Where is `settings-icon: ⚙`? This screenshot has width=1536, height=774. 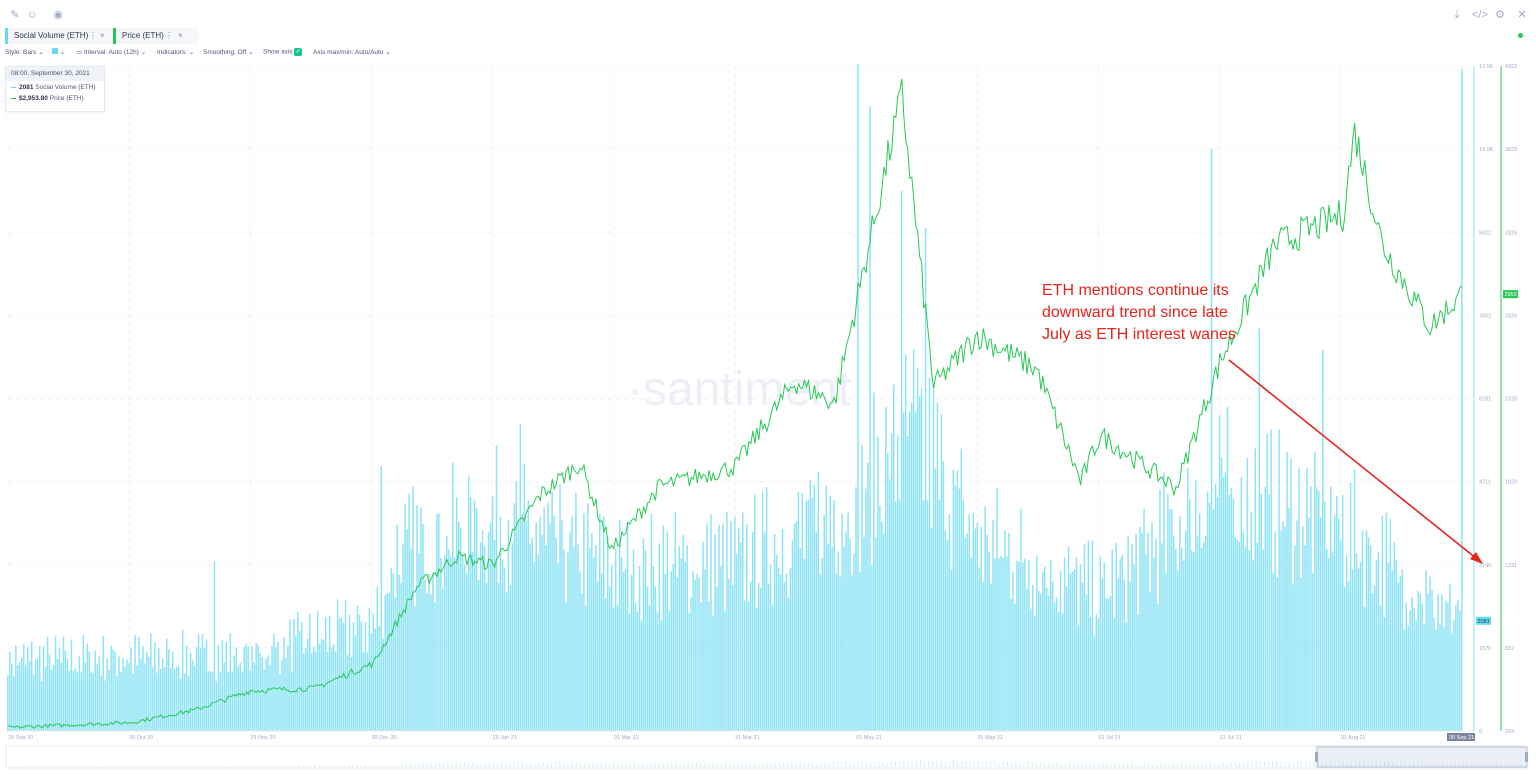 settings-icon: ⚙ is located at coordinates (1500, 15).